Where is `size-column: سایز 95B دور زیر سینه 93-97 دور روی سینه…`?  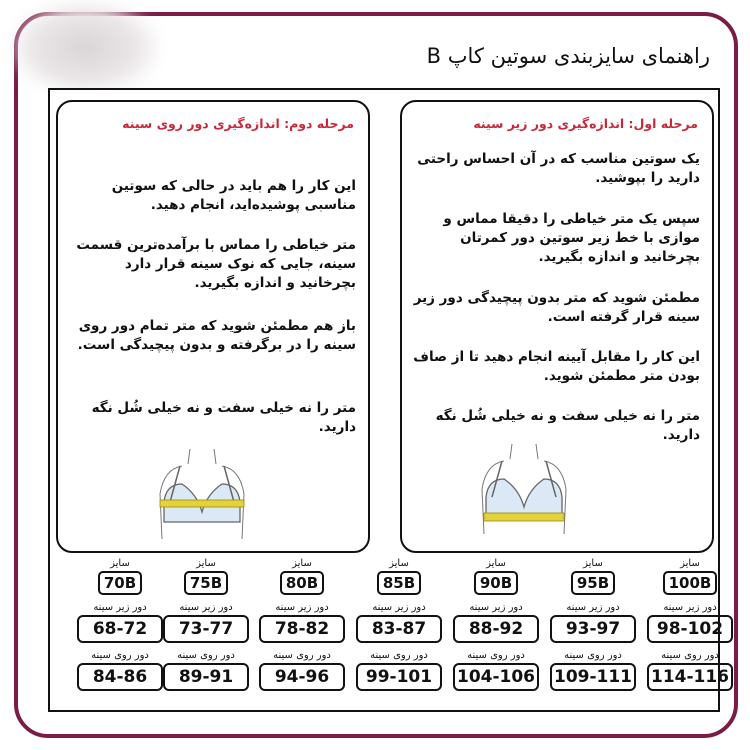
size-column: سایز 95B دور زیر سینه 93-97 دور روی سینه… is located at coordinates (593, 627).